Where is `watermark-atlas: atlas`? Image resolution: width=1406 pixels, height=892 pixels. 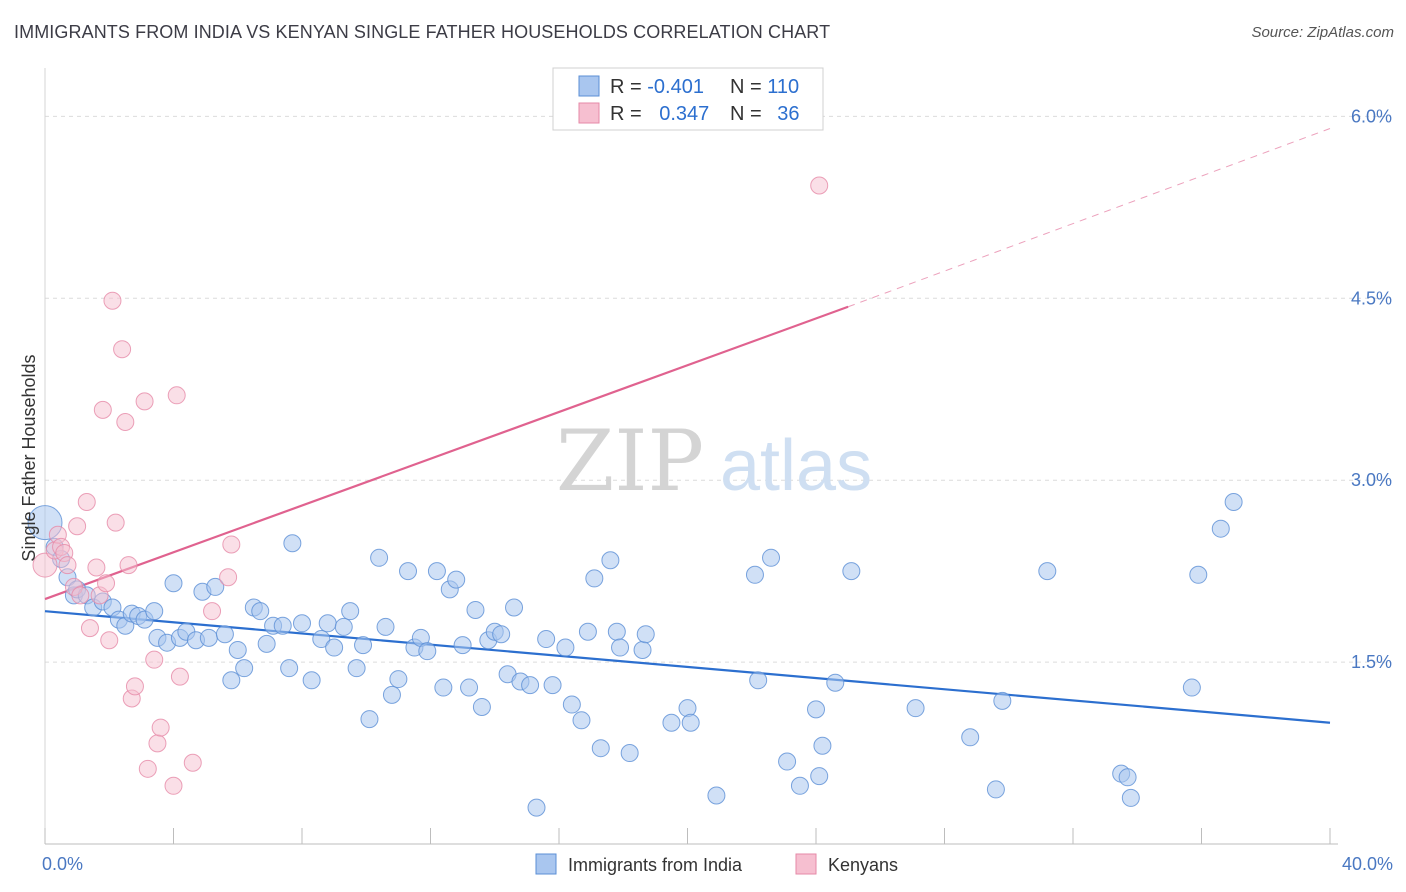
watermark-atlas: atlas is located at coordinates (796, 466).